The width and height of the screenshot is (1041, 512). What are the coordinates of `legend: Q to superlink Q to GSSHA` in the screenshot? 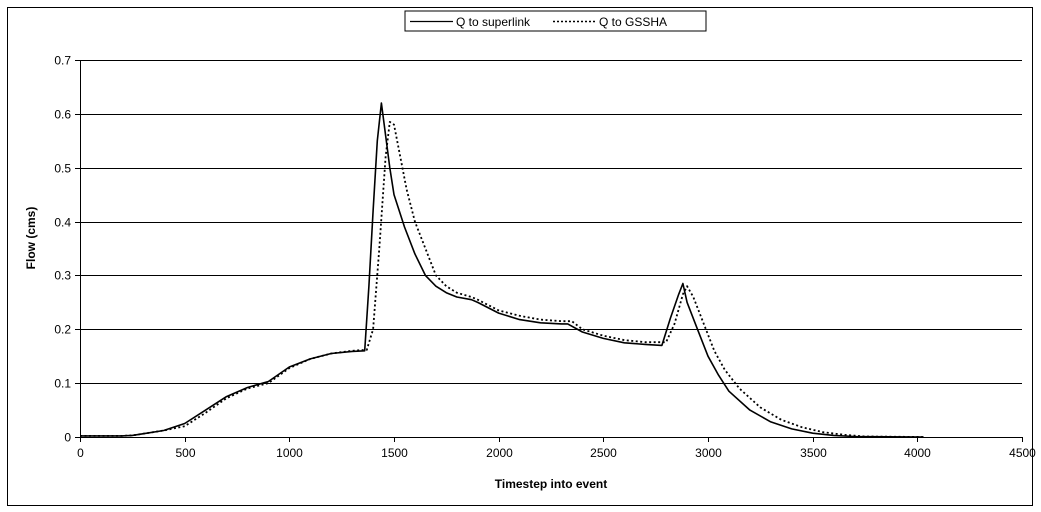 It's located at (555, 21).